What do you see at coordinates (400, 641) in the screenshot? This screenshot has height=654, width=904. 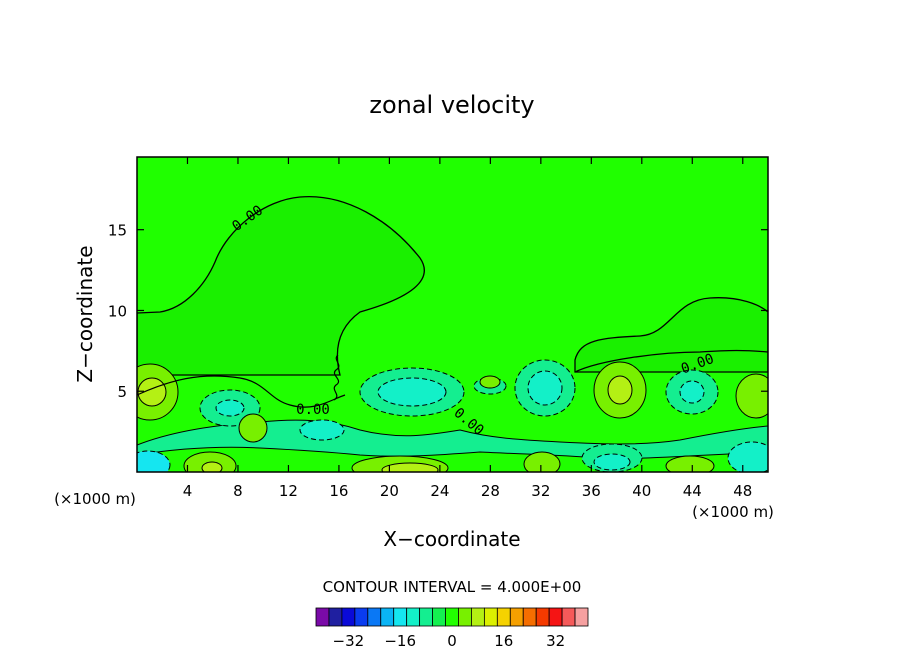 I see `colorbar-label: −16` at bounding box center [400, 641].